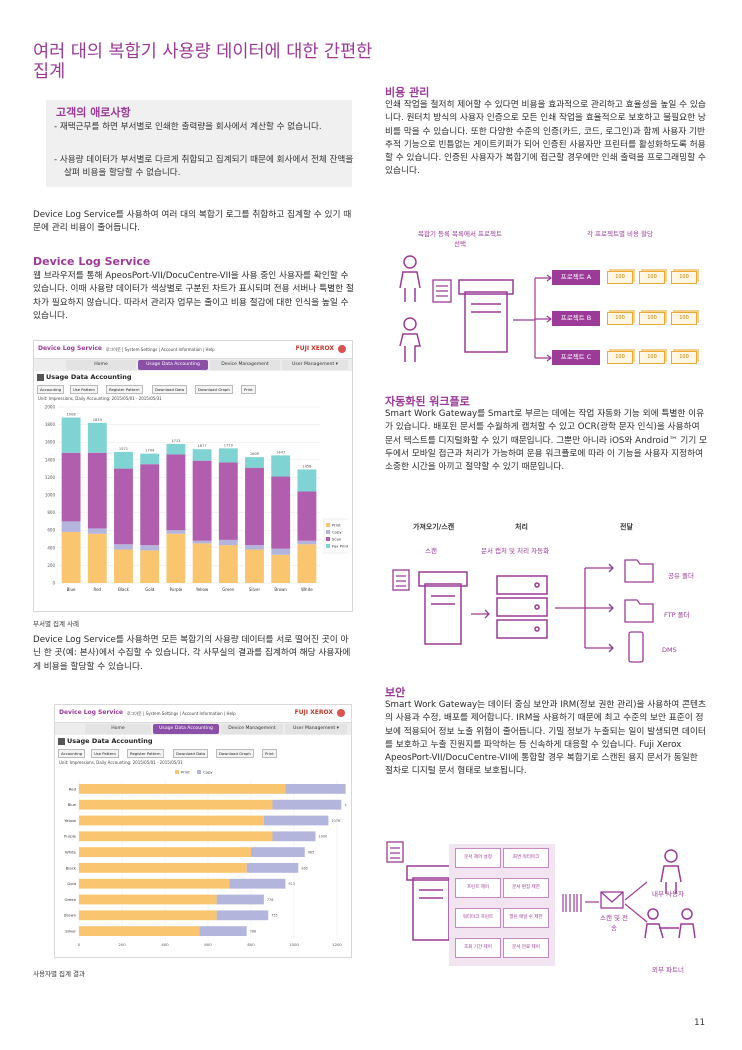 Image resolution: width=742 pixels, height=1050 pixels. I want to click on page-title: 여러 대의 복합기 사용량 데이터에 대한 간편한 집계, so click(203, 62).